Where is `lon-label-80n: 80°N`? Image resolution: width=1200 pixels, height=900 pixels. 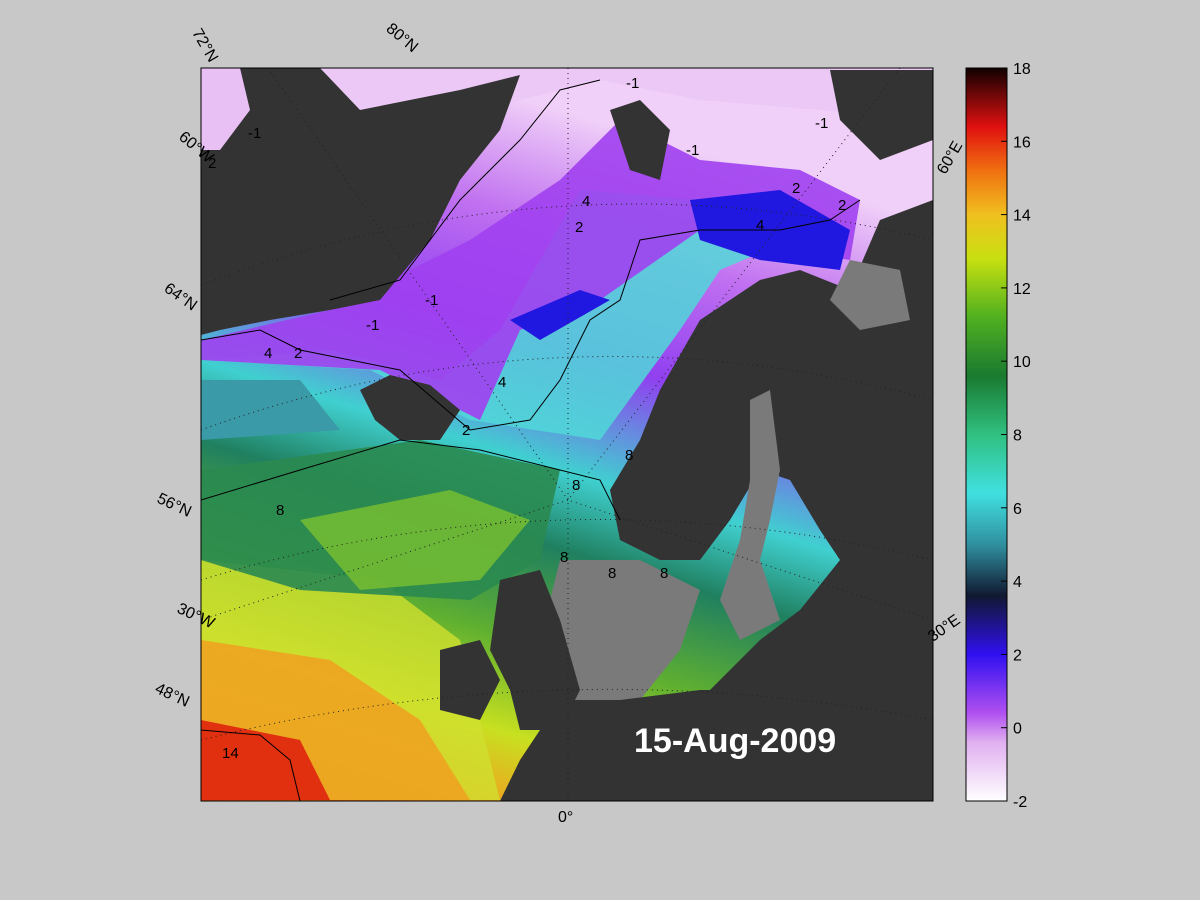 lon-label-80n: 80°N is located at coordinates (402, 38).